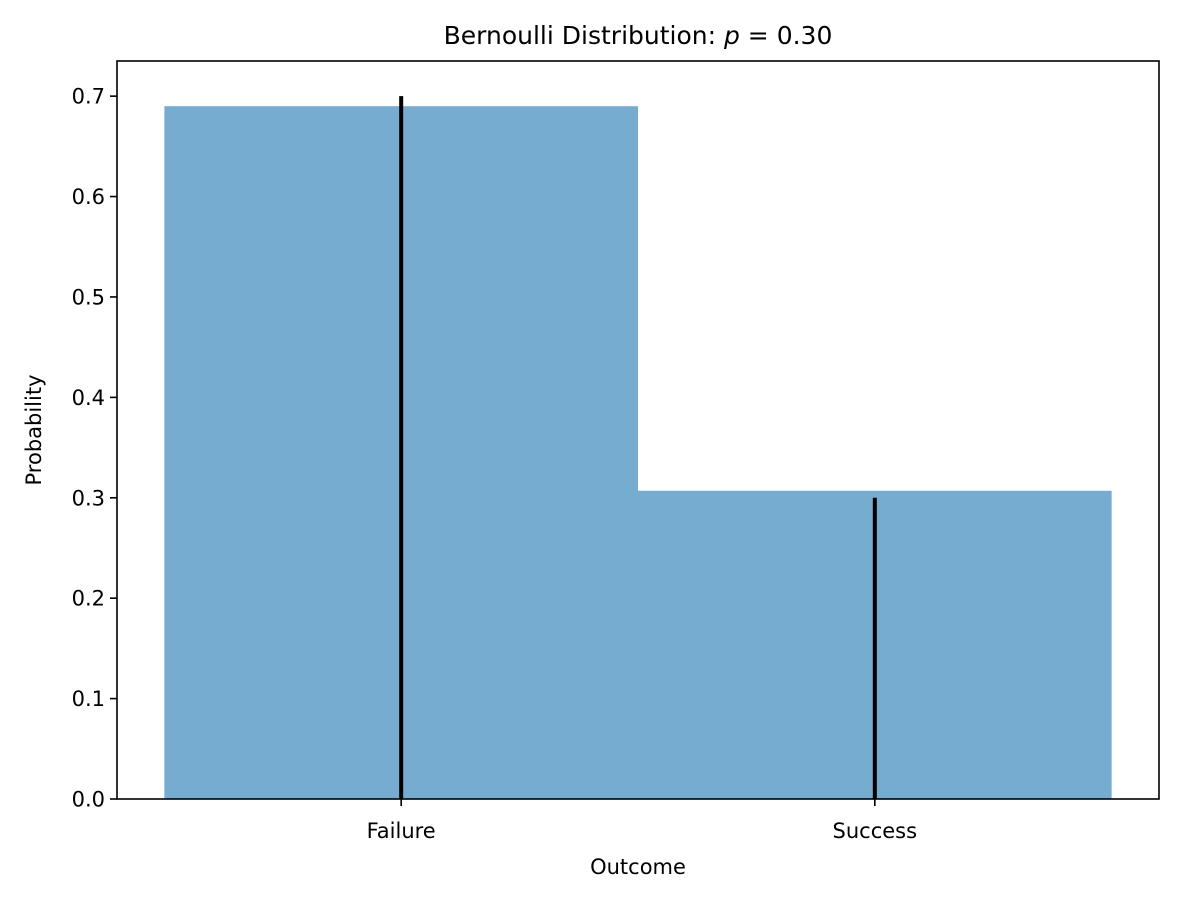 Image resolution: width=1177 pixels, height=905 pixels. I want to click on title-variable: p, so click(731, 35).